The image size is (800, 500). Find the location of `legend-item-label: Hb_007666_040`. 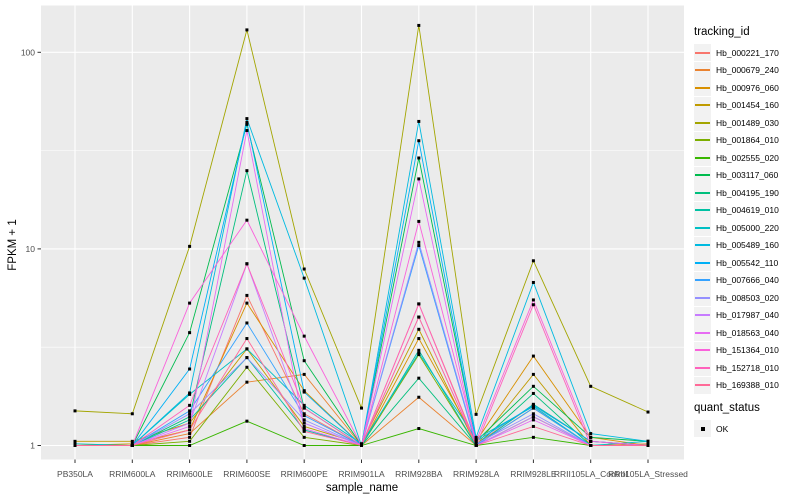

legend-item-label: Hb_007666_040 is located at coordinates (747, 280).